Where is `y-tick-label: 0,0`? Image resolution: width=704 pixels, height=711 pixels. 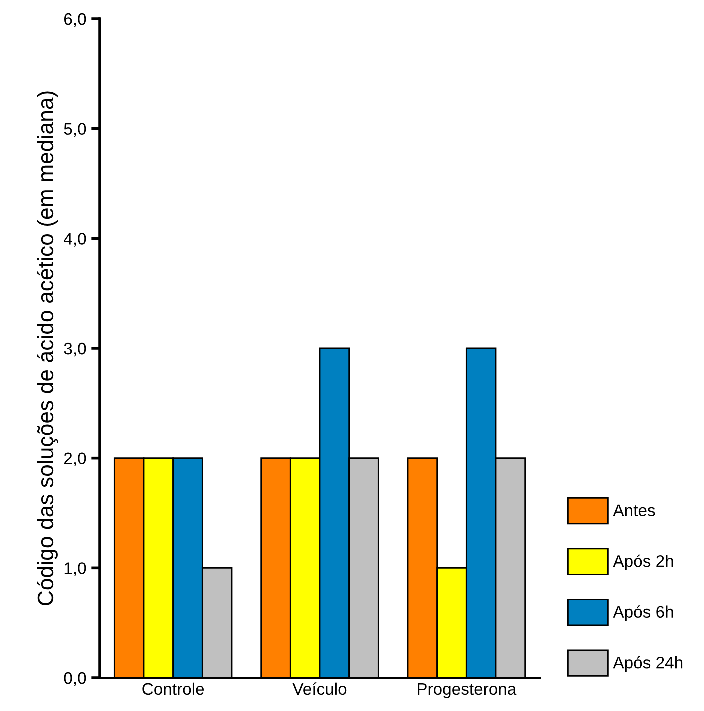 y-tick-label: 0,0 is located at coordinates (75, 679).